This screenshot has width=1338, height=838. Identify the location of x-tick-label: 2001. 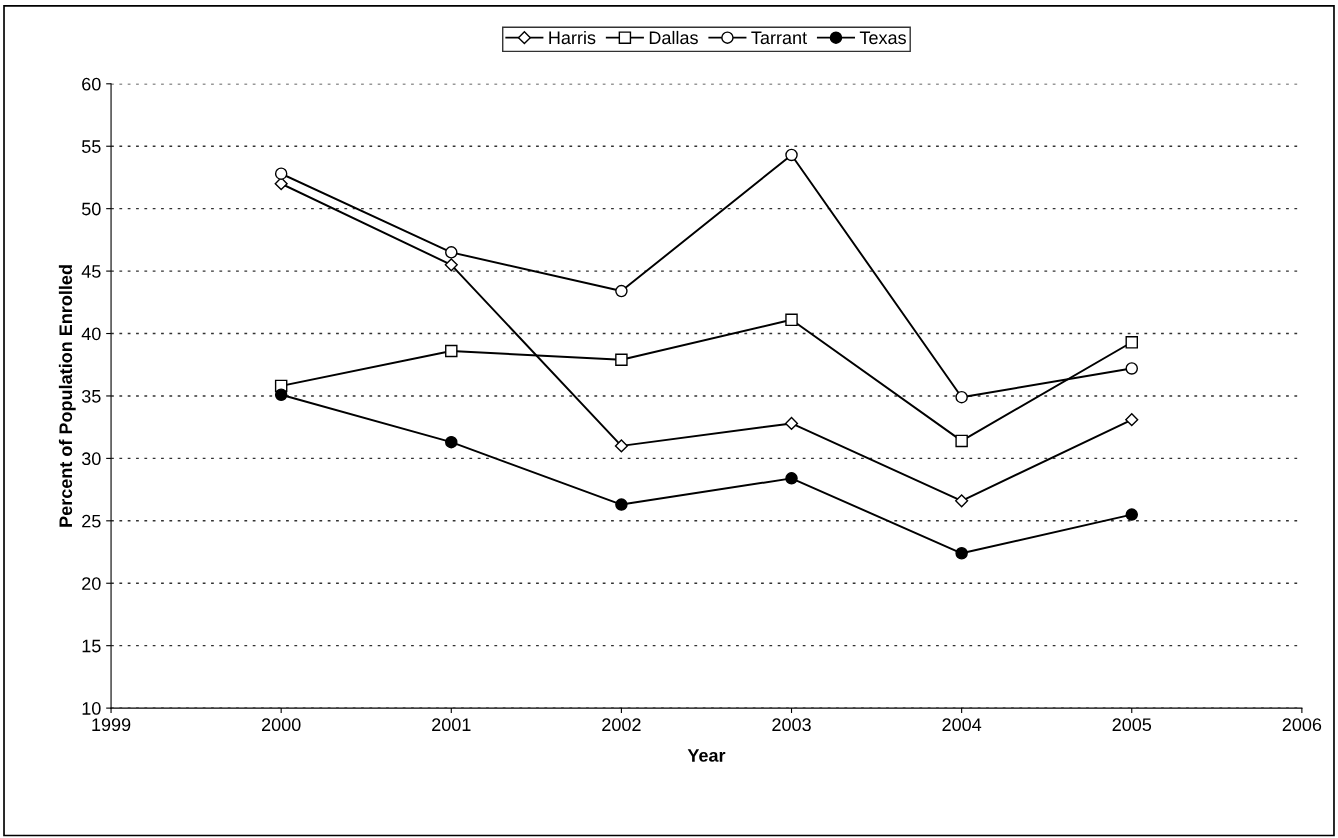
(451, 725).